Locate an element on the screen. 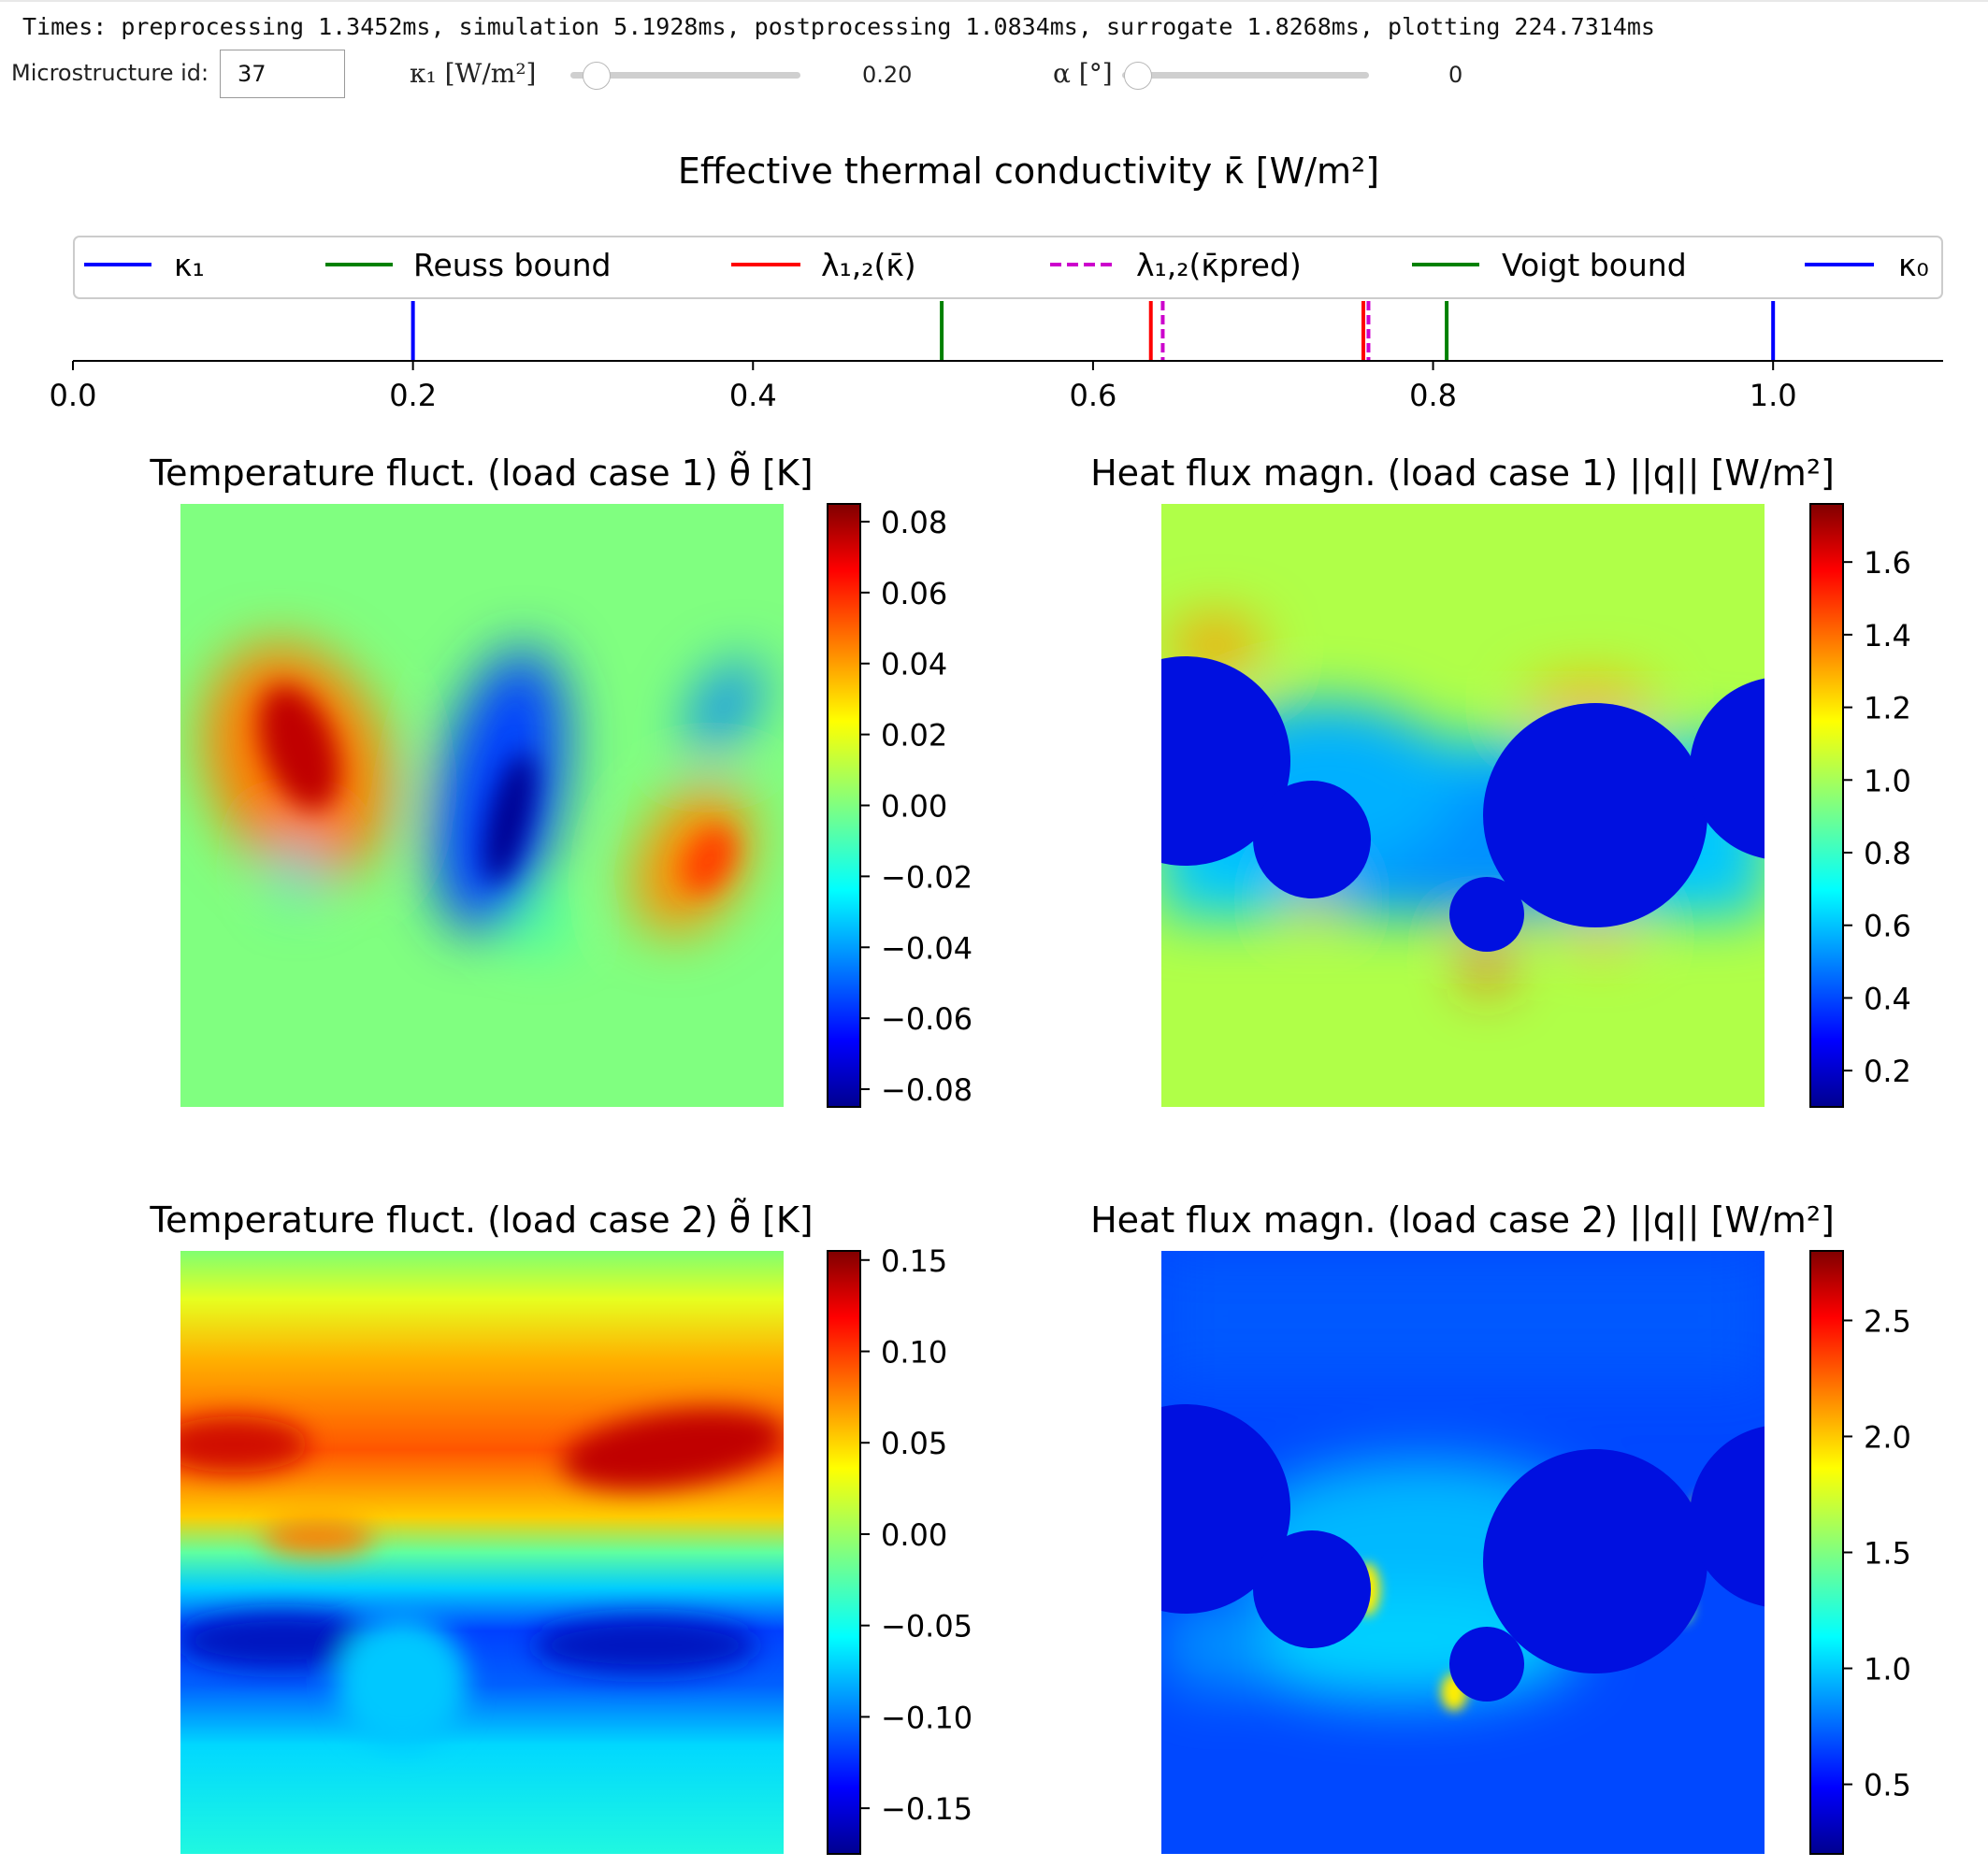 Image resolution: width=1988 pixels, height=1867 pixels. alpha-slider-track is located at coordinates (1246, 76).